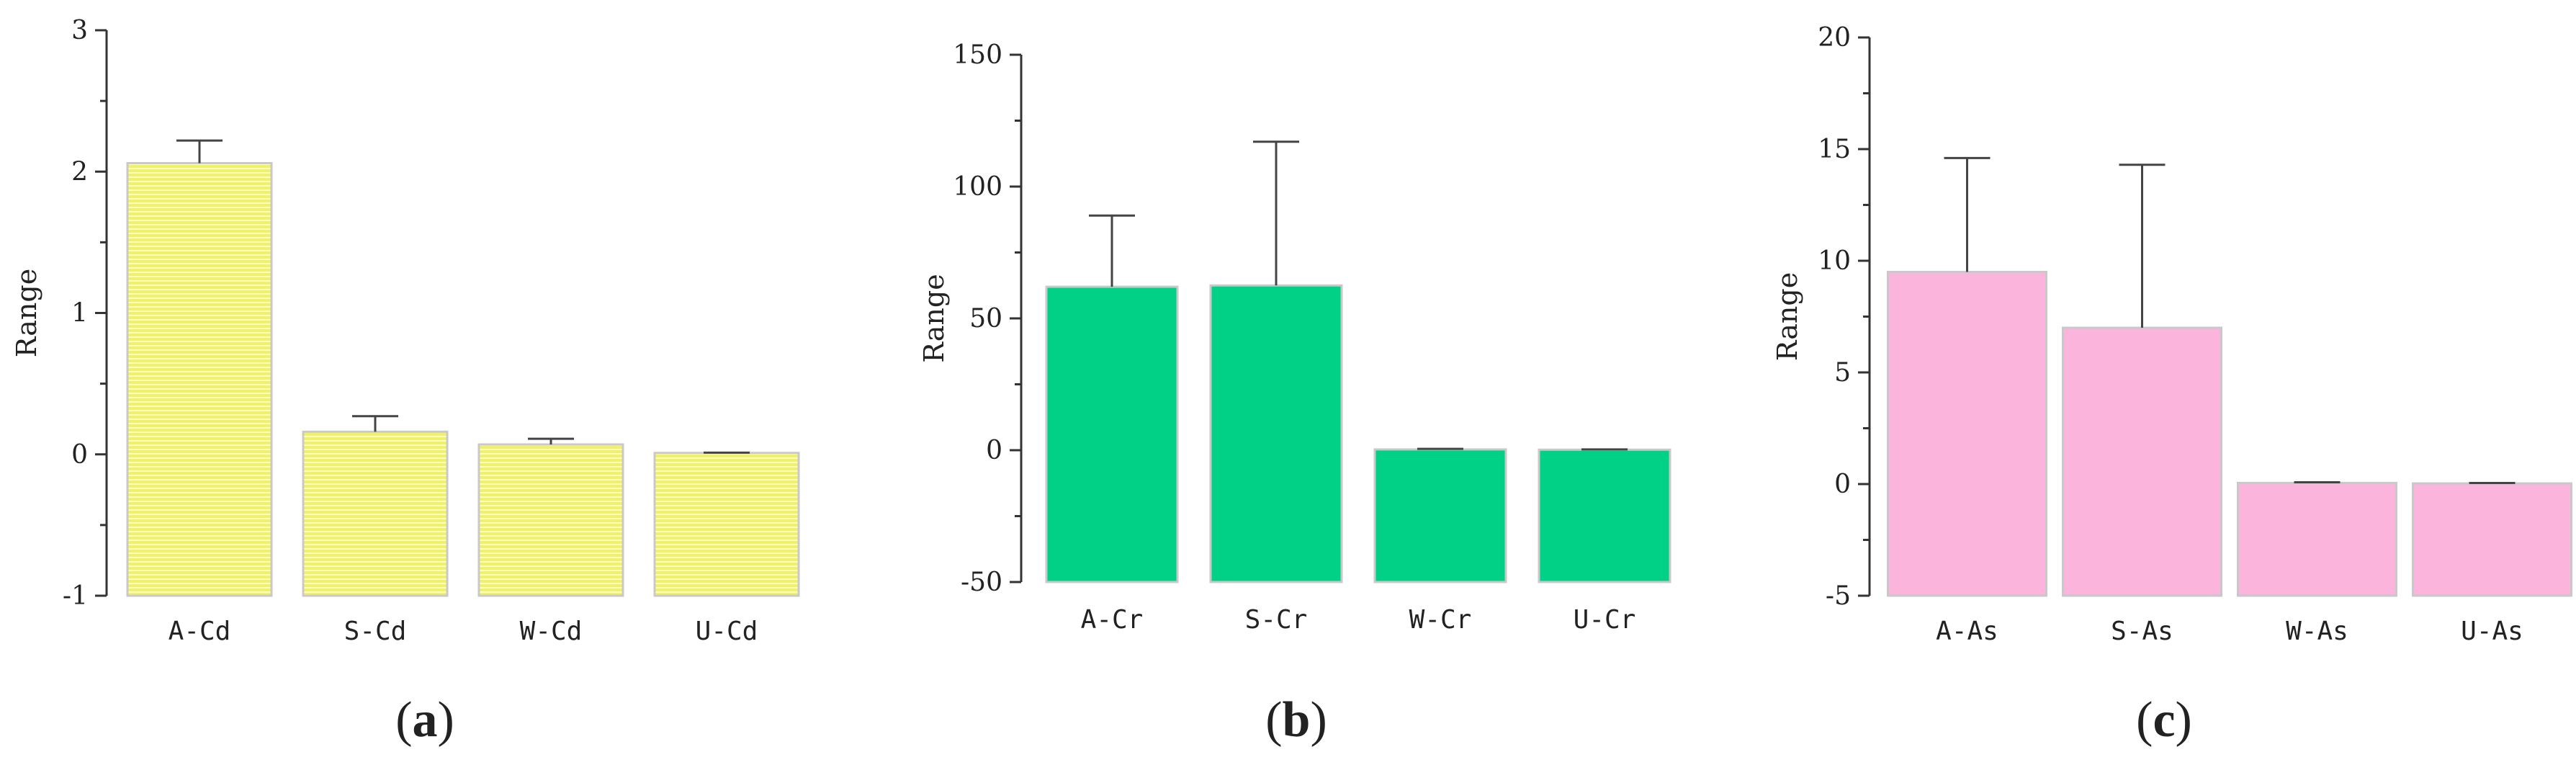 This screenshot has height=783, width=2576. What do you see at coordinates (79, 314) in the screenshot?
I see `y-tick-label: 1` at bounding box center [79, 314].